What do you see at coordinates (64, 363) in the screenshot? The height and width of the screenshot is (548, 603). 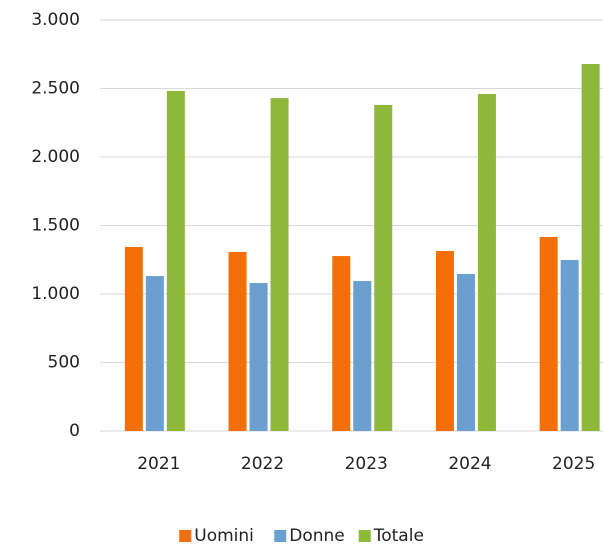 I see `y-tick-label: 500` at bounding box center [64, 363].